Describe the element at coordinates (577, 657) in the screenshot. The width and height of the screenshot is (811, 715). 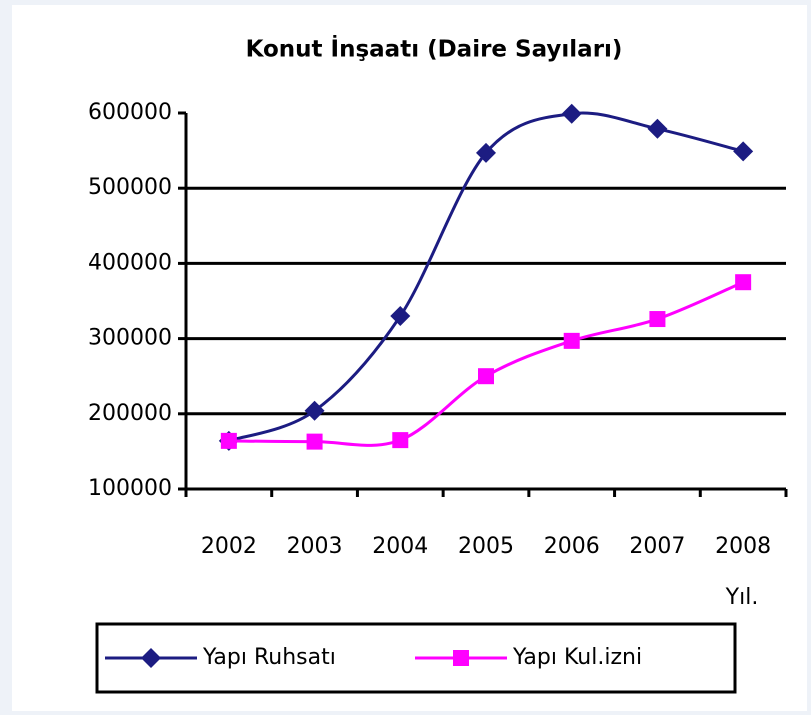
I see `legend-label: Yapı Kul.izni` at that location.